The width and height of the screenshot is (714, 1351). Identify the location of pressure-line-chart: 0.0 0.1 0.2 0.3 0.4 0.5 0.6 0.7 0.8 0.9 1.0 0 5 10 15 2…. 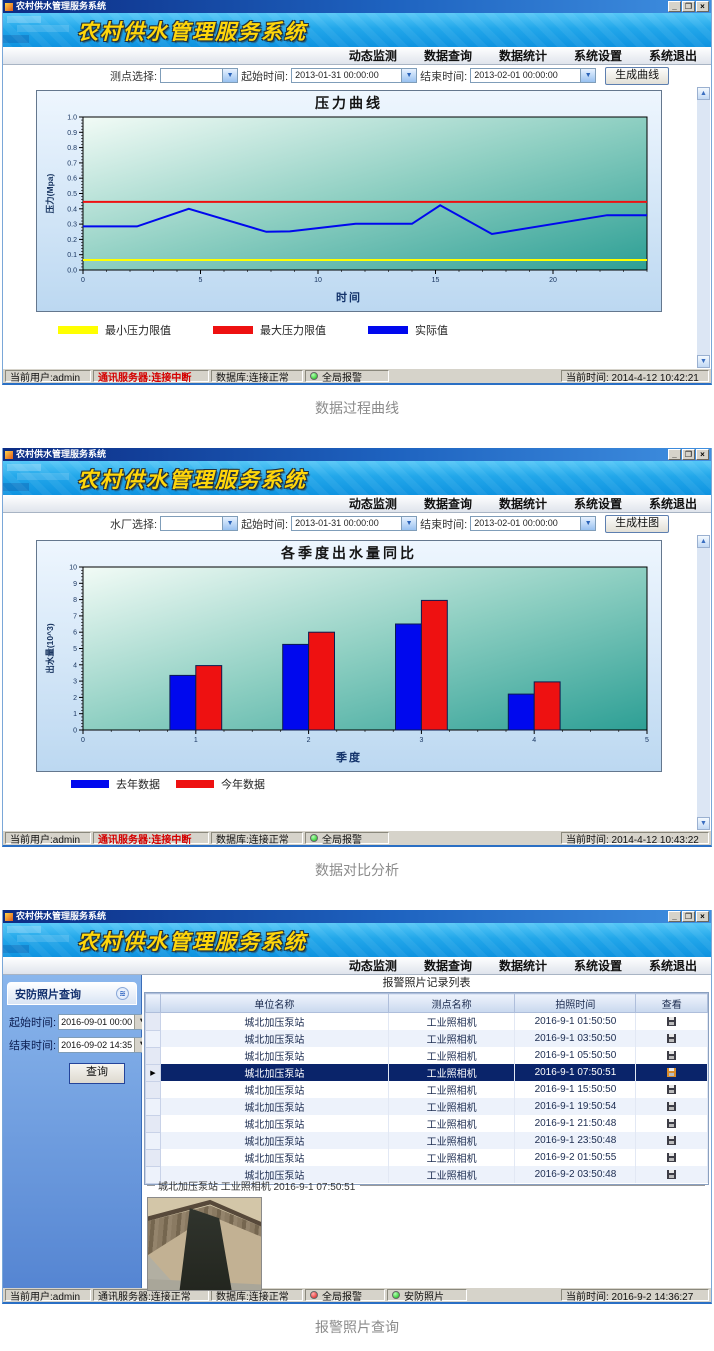
(349, 202).